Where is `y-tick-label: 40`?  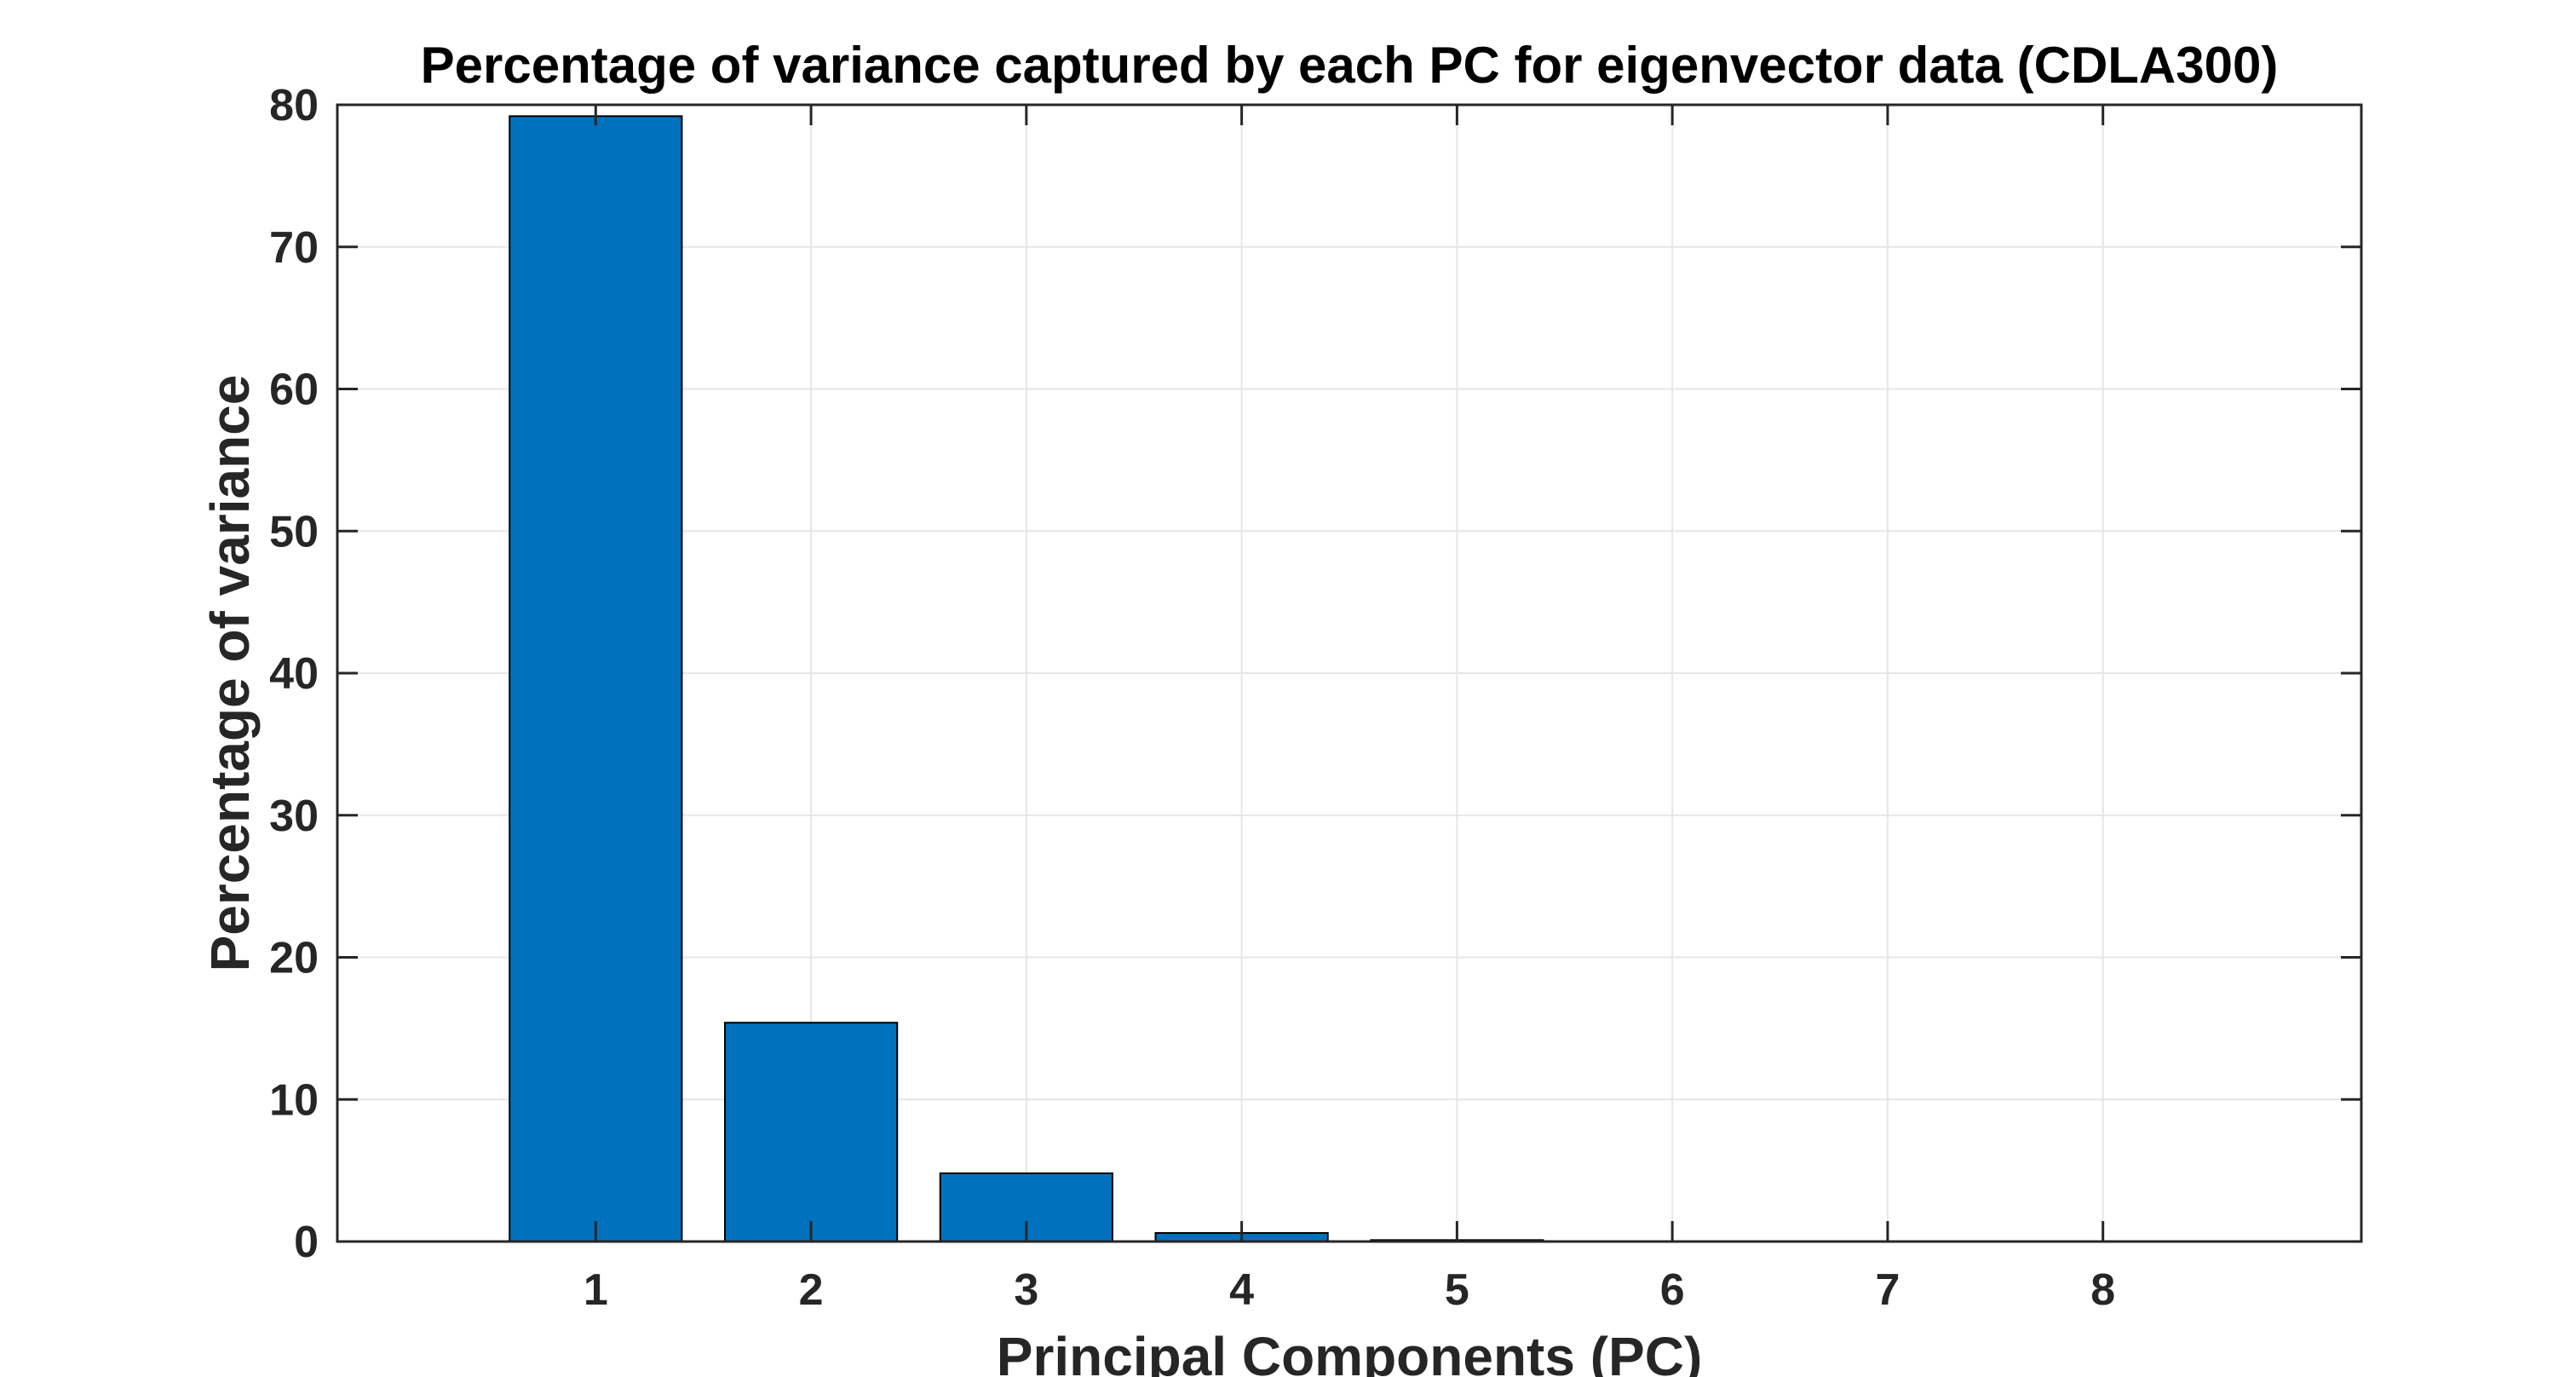 y-tick-label: 40 is located at coordinates (294, 674).